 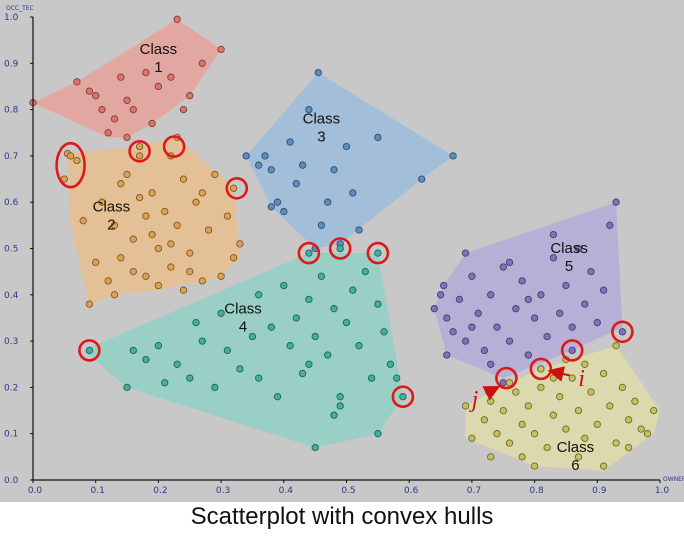 What do you see at coordinates (11, 18) in the screenshot?
I see `y-tick-label: 1.0` at bounding box center [11, 18].